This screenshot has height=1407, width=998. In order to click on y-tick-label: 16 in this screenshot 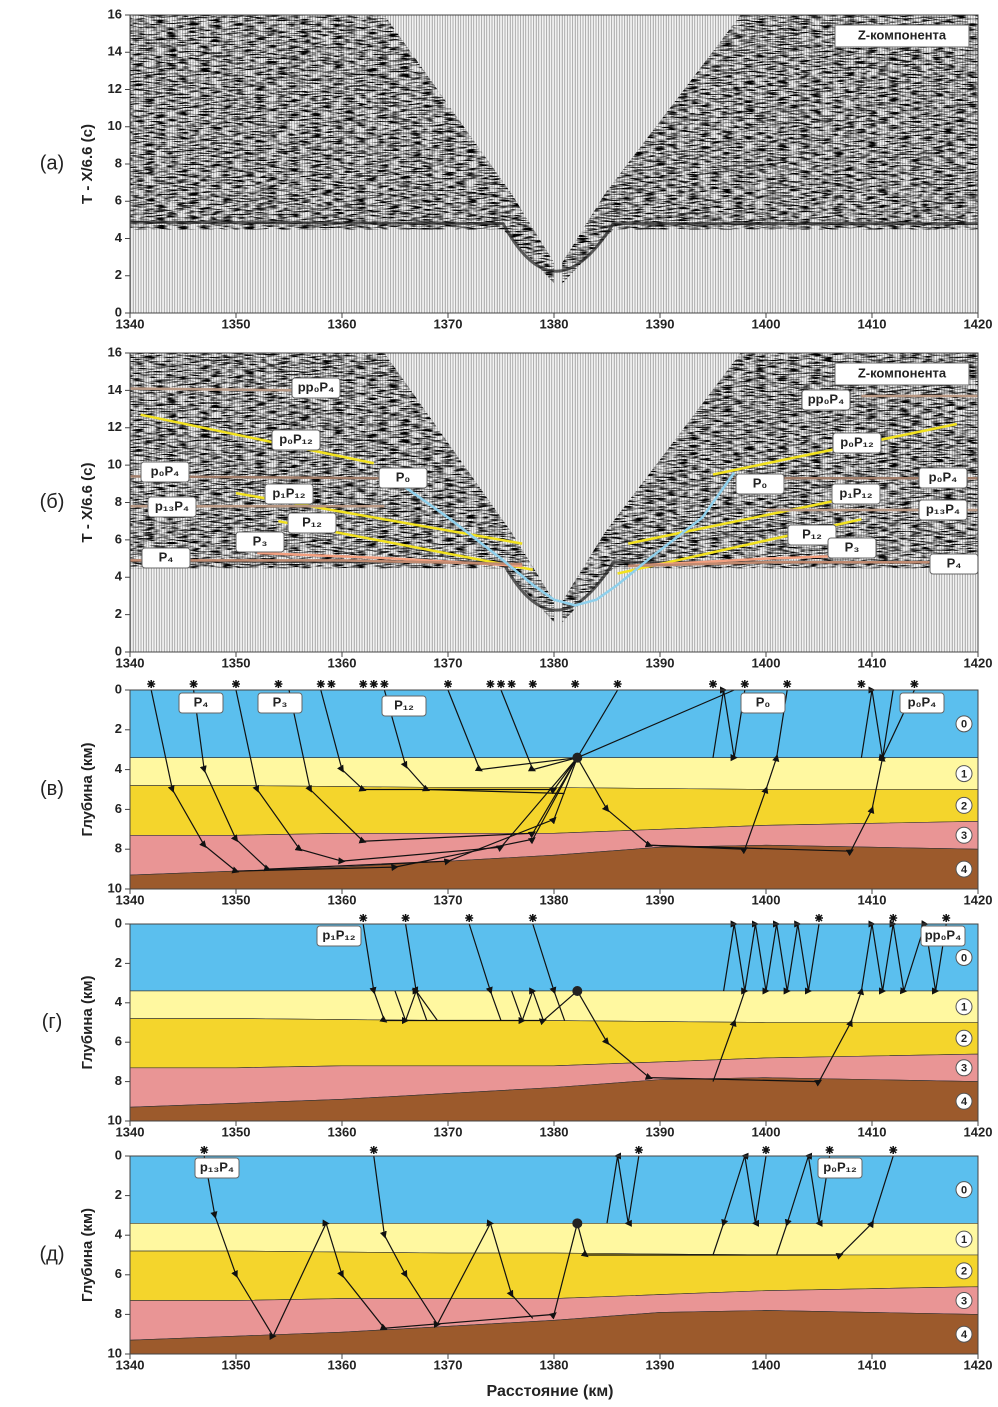, I will do `click(115, 351)`.